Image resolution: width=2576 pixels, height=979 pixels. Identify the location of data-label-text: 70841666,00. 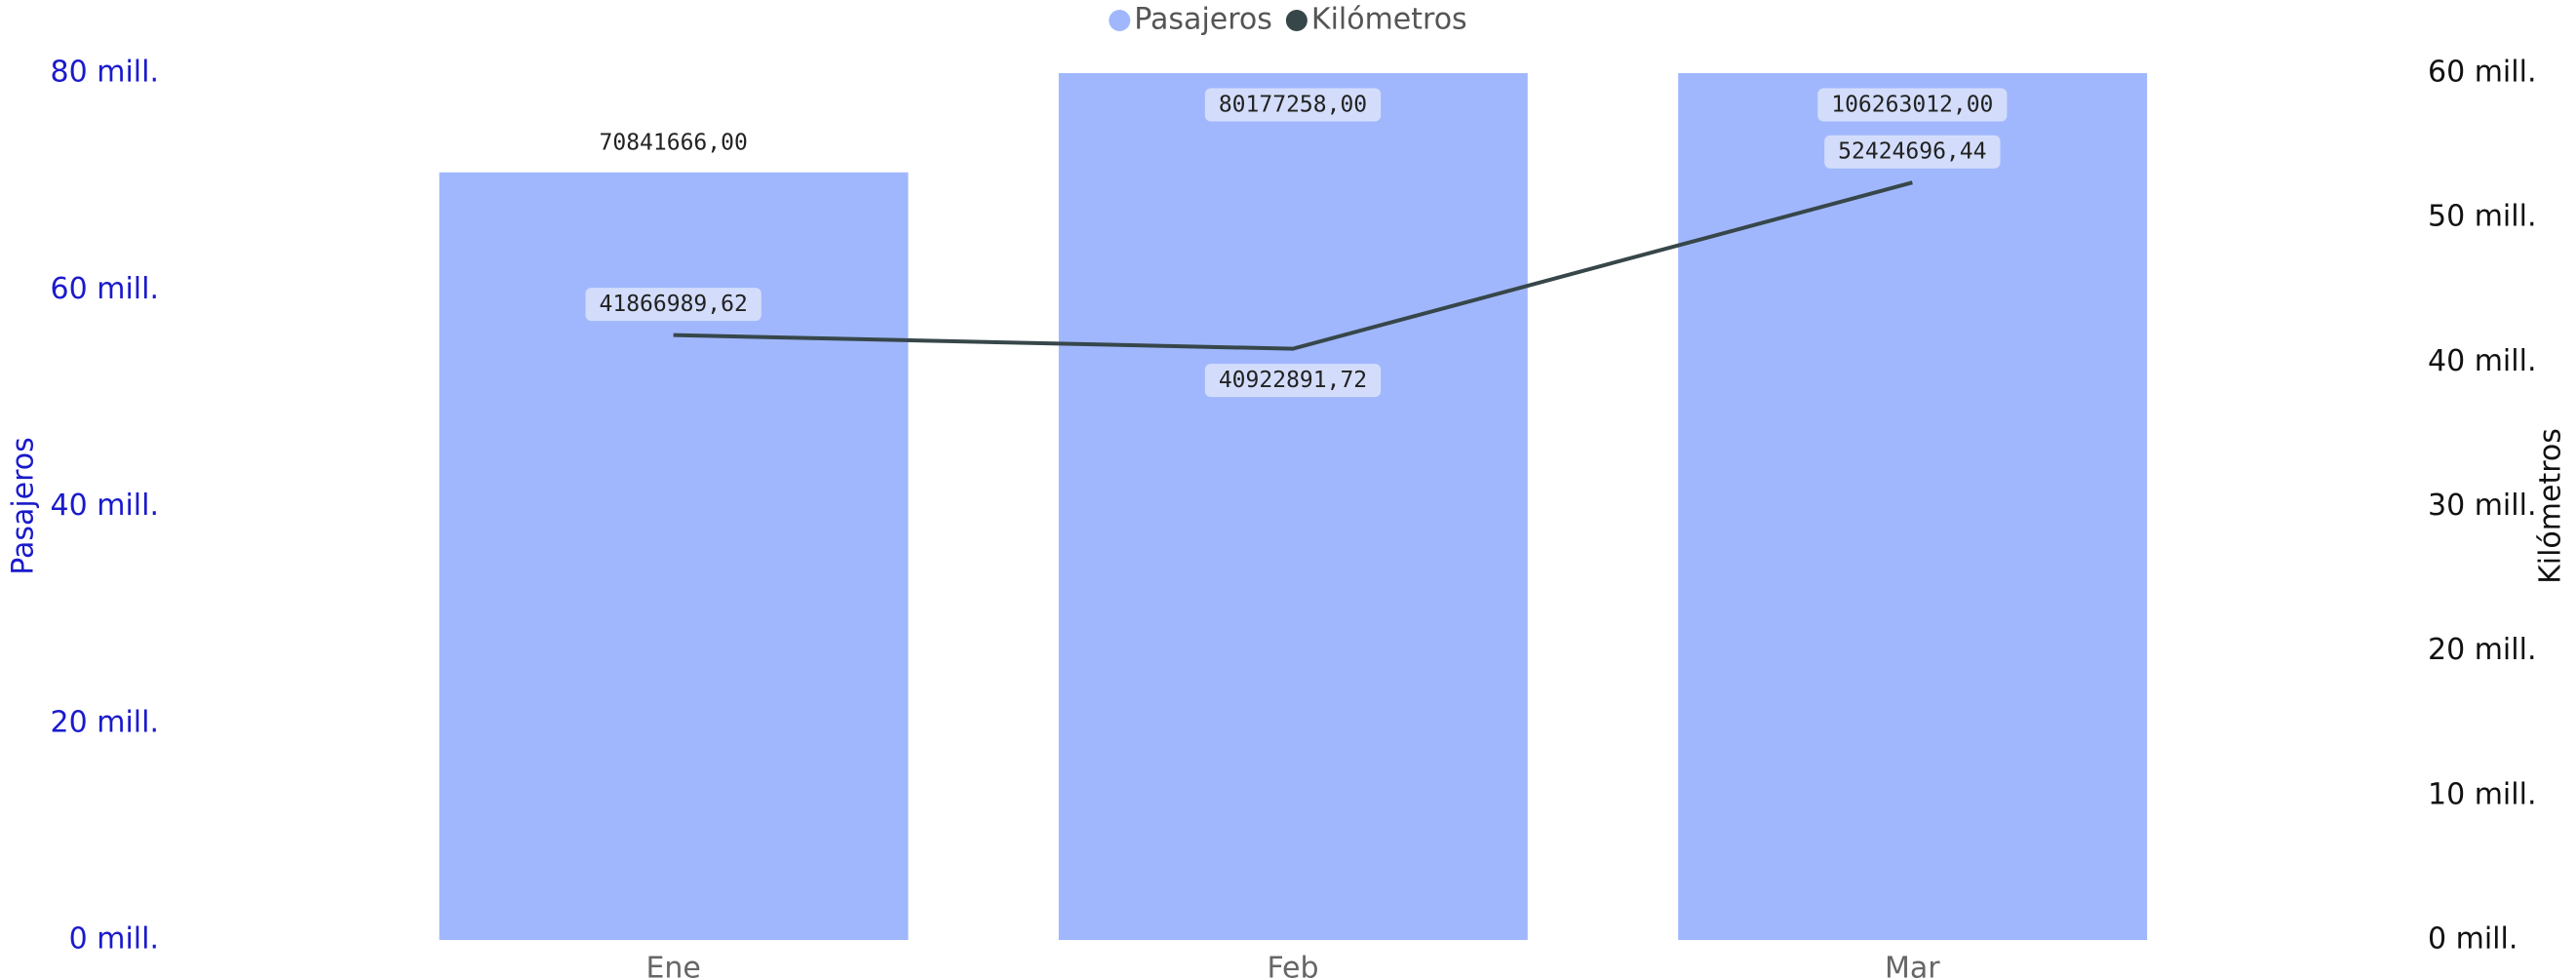
(674, 142).